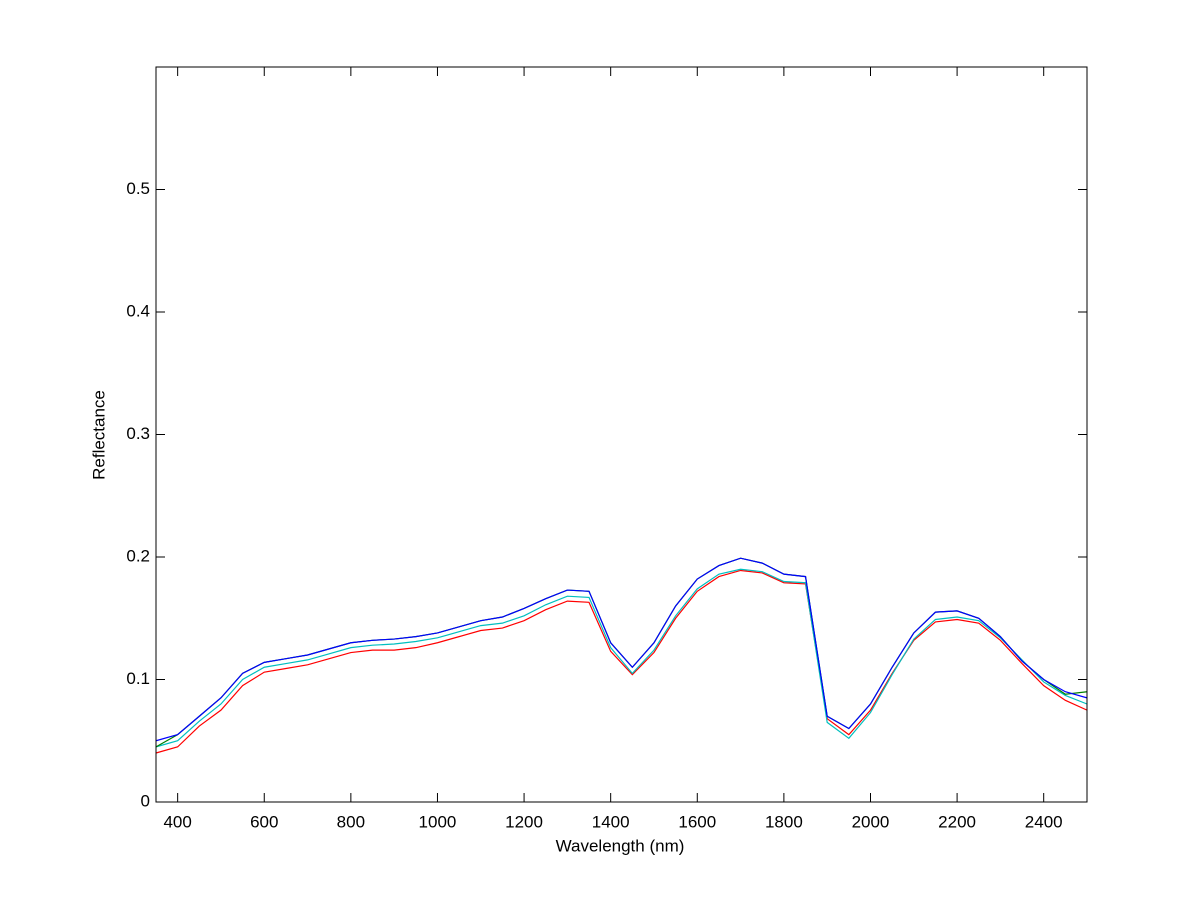 This screenshot has width=1201, height=901. What do you see at coordinates (784, 821) in the screenshot?
I see `x-tick-label: 1800` at bounding box center [784, 821].